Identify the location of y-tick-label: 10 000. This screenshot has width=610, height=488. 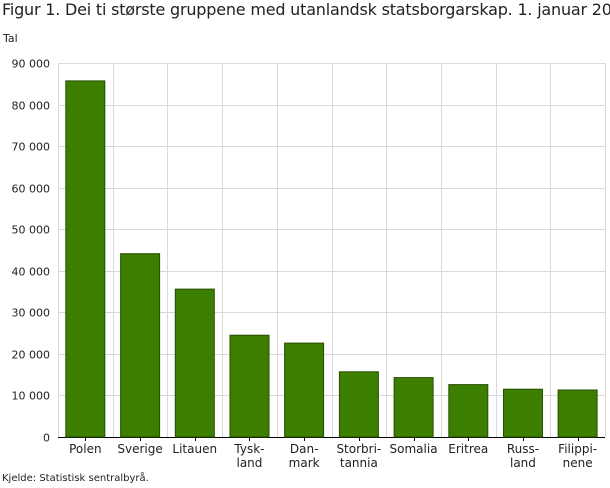
(31, 396).